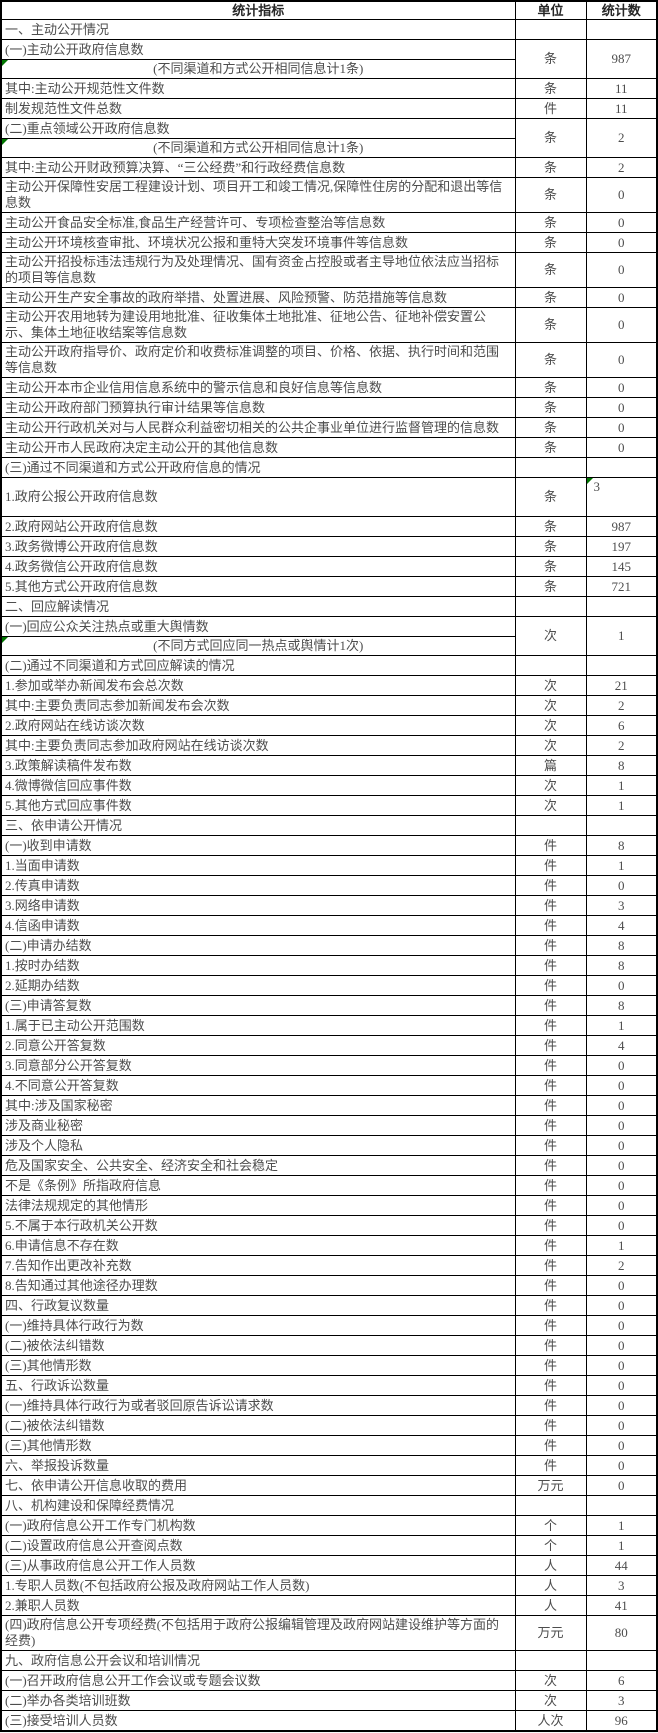 The height and width of the screenshot is (1733, 658). I want to click on table-row: (一)政府信息公开工作专门机构数个 1, so click(329, 1525).